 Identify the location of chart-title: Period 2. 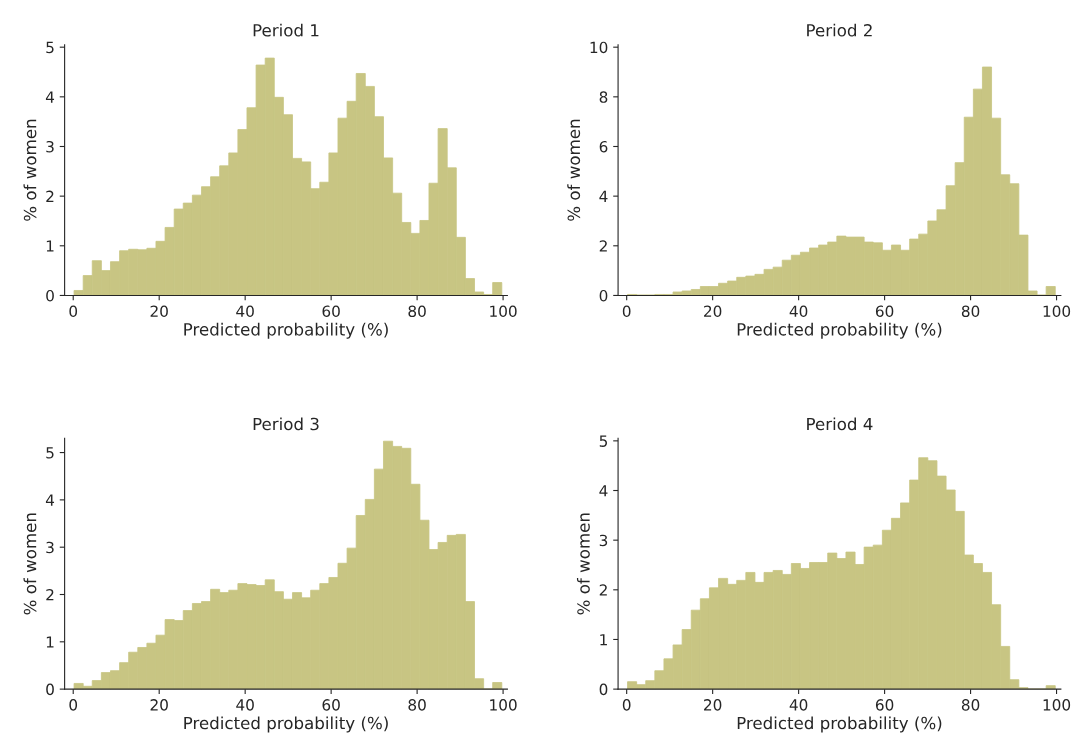
(839, 30).